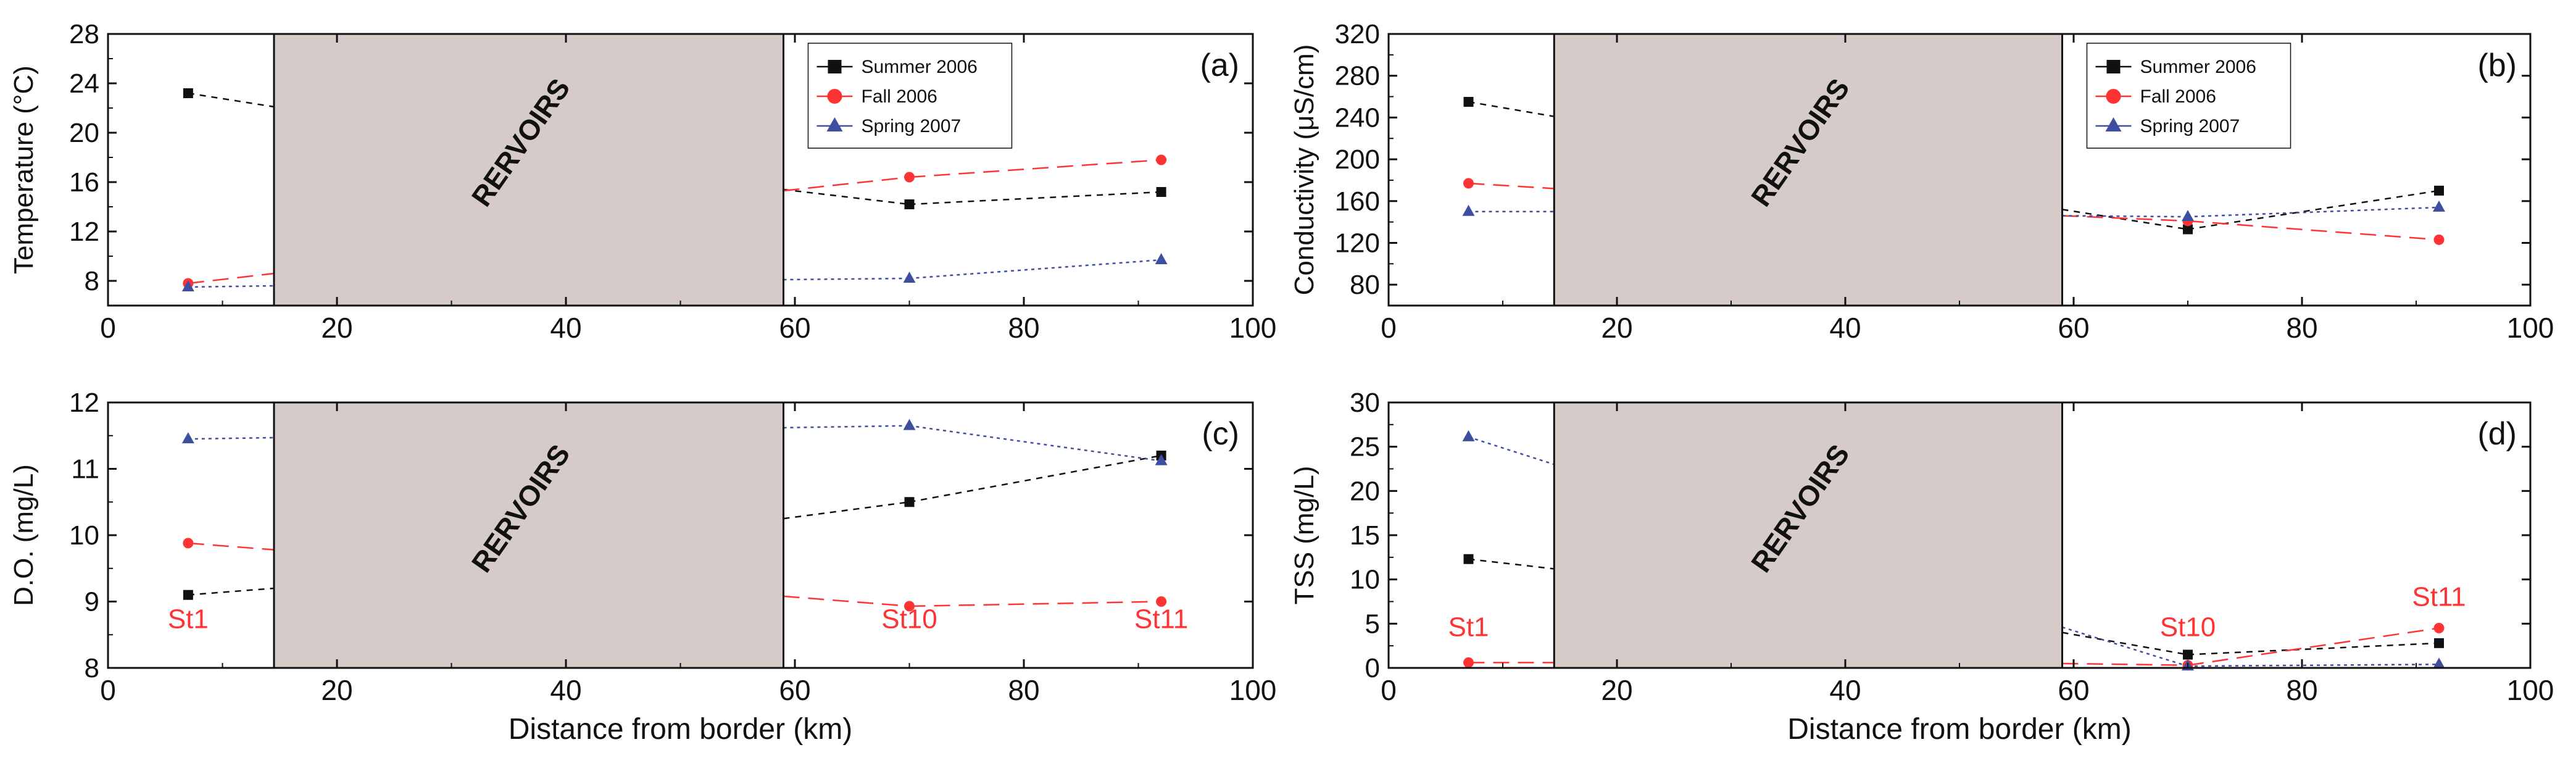  What do you see at coordinates (909, 620) in the screenshot?
I see `station-label: St10` at bounding box center [909, 620].